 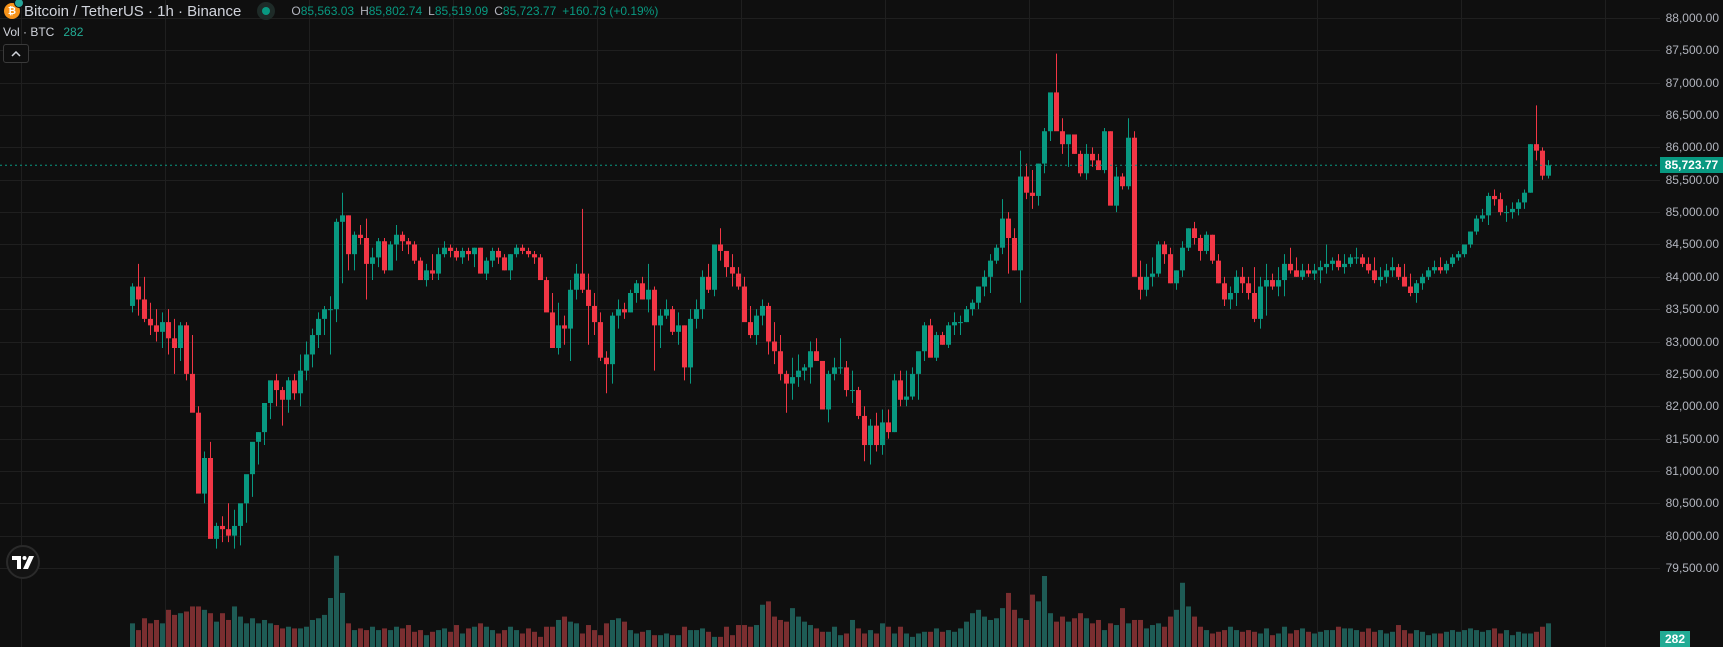 I want to click on price-axis-label: 88,000.00, so click(x=1692, y=18).